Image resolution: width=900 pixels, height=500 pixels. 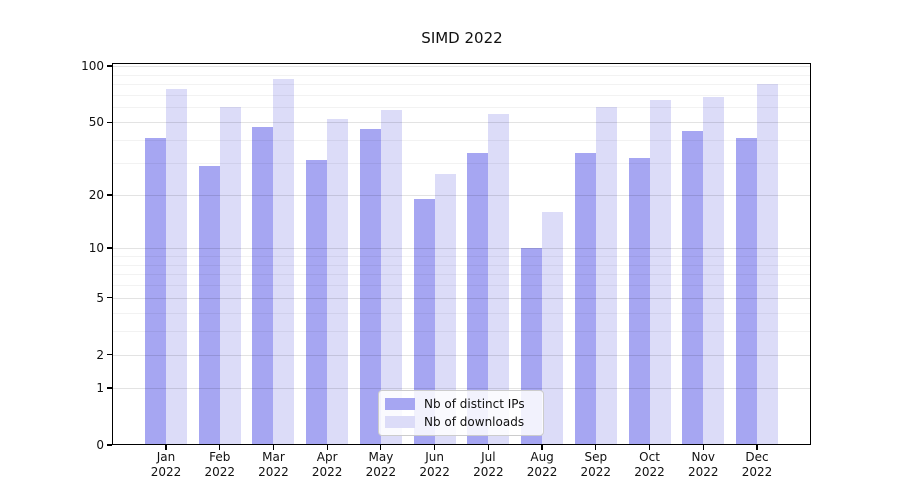 What do you see at coordinates (461, 413) in the screenshot?
I see `legend: Nb of distinct IPs Nb of downloads` at bounding box center [461, 413].